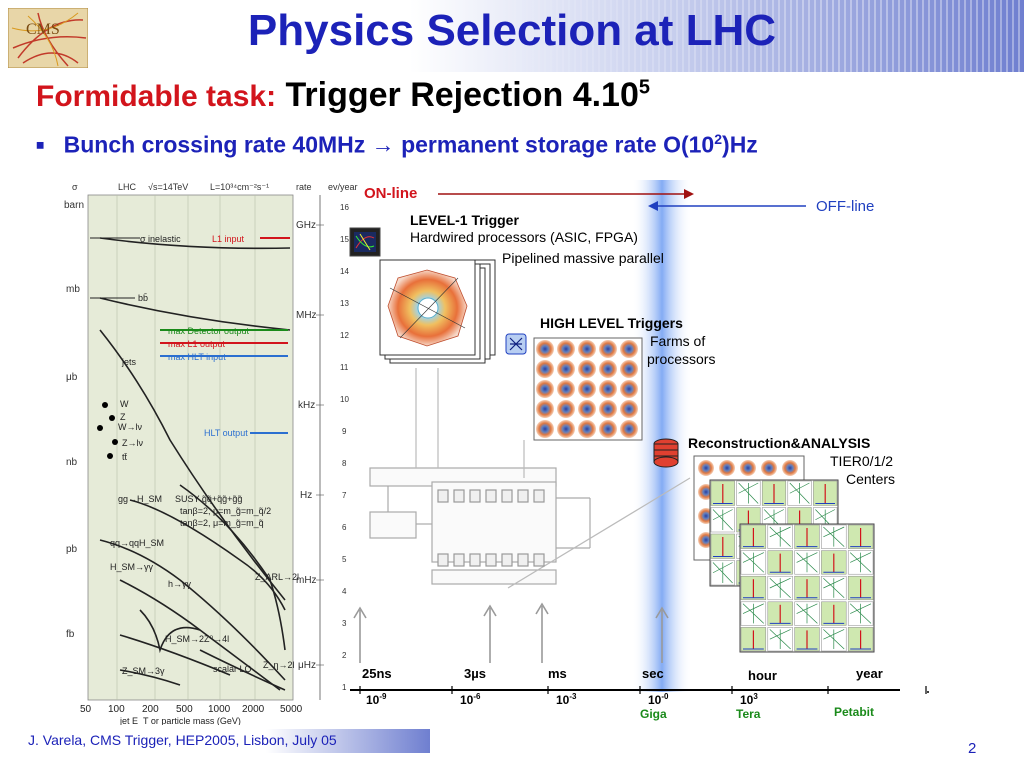 This screenshot has width=1024, height=768. Describe the element at coordinates (306, 225) in the screenshot. I see `svg-text: GHz` at that location.